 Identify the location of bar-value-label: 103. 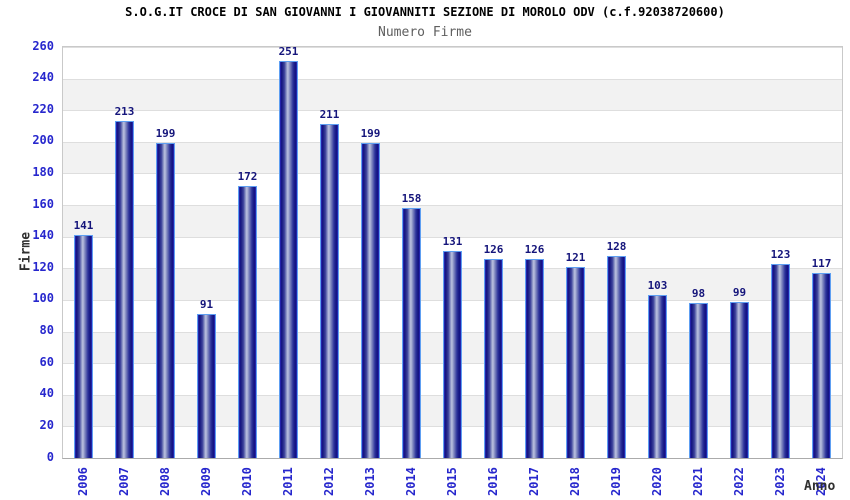
(657, 286).